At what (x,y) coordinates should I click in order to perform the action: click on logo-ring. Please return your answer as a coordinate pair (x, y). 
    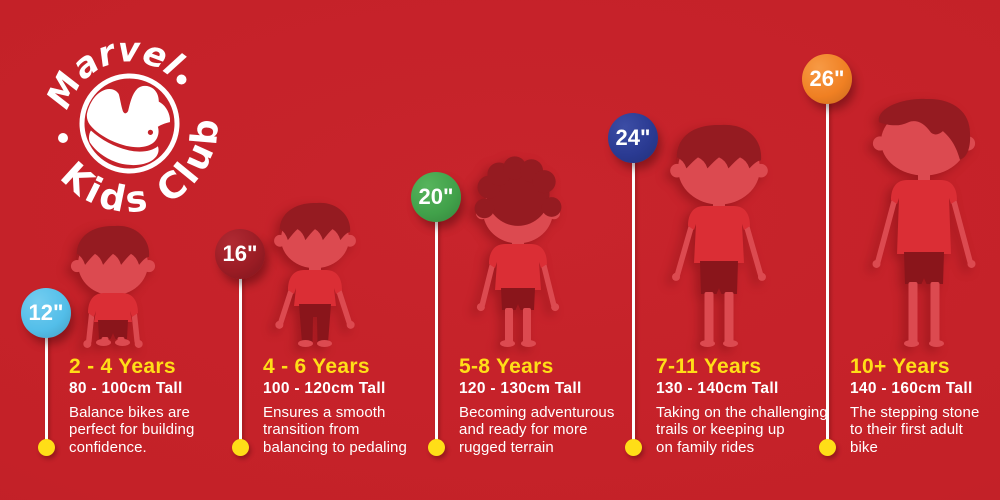
    Looking at the image, I should click on (129, 123).